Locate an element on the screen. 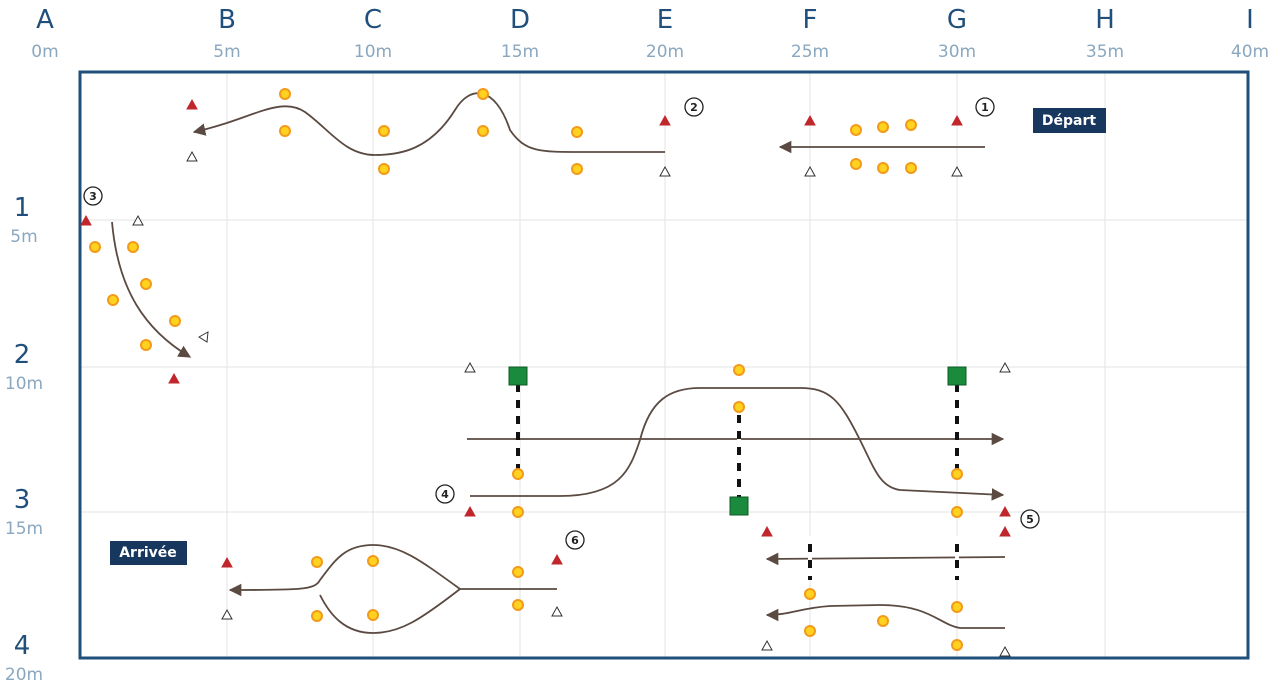 The image size is (1280, 695). column-letter: F is located at coordinates (810, 20).